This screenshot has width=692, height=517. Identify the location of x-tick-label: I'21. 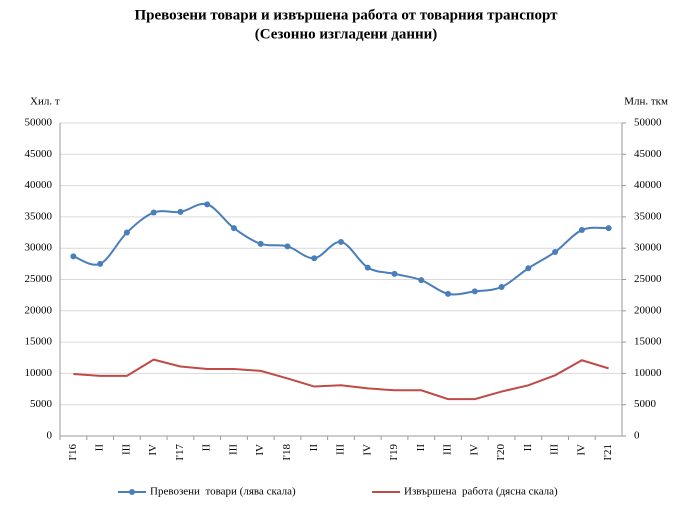
(608, 452).